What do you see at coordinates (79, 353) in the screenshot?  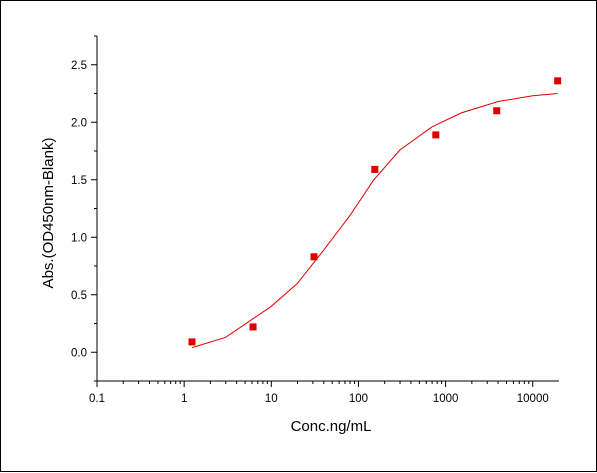 I see `y-tick-label: 0.0` at bounding box center [79, 353].